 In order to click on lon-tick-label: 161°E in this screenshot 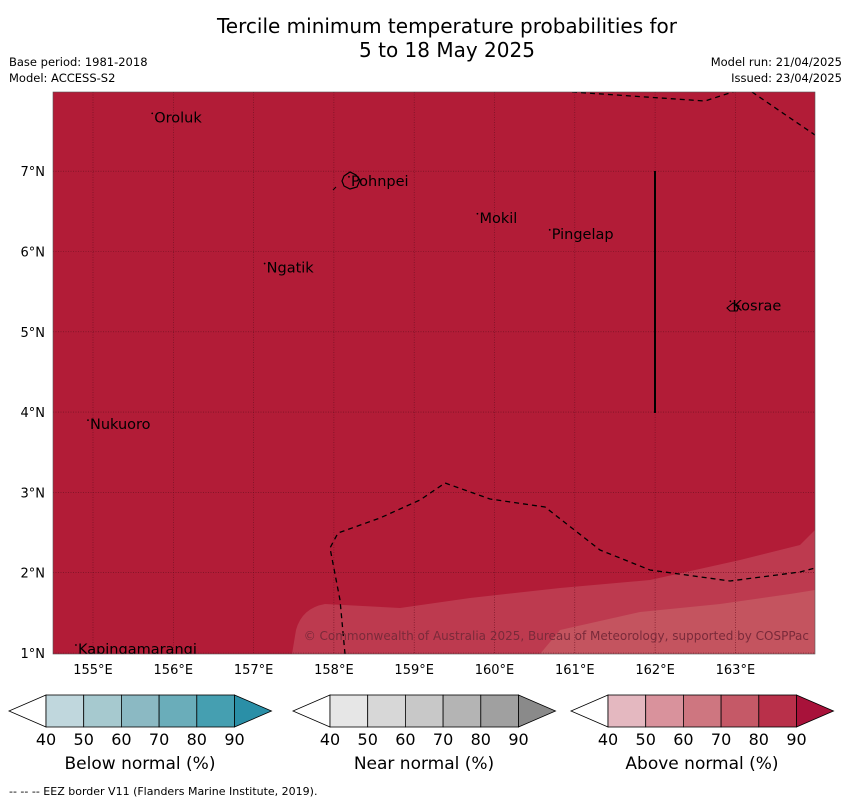, I will do `click(575, 670)`.